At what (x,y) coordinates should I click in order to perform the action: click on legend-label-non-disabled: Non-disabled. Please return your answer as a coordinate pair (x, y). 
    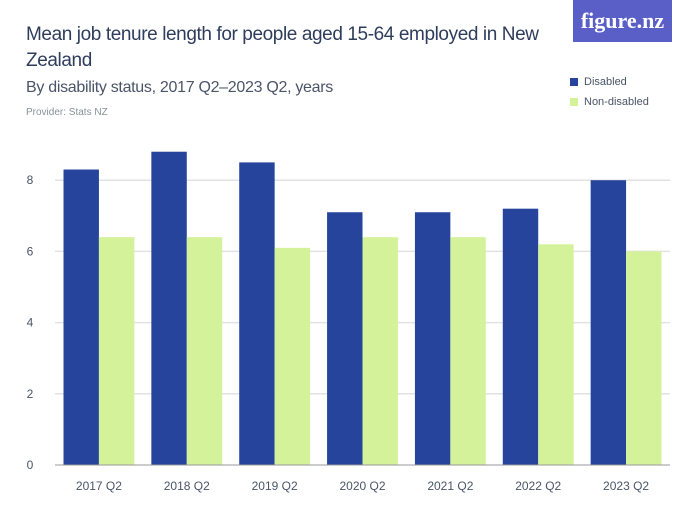
    Looking at the image, I should click on (616, 102).